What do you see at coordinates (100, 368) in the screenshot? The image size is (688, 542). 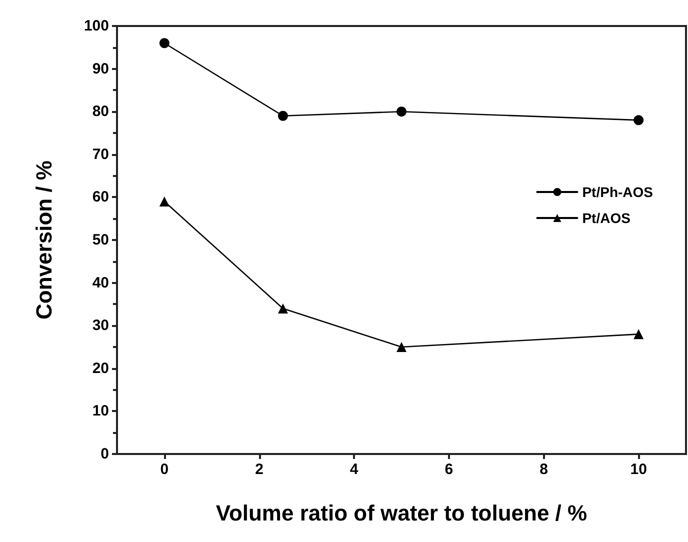 I see `y-tick-label: 20` at bounding box center [100, 368].